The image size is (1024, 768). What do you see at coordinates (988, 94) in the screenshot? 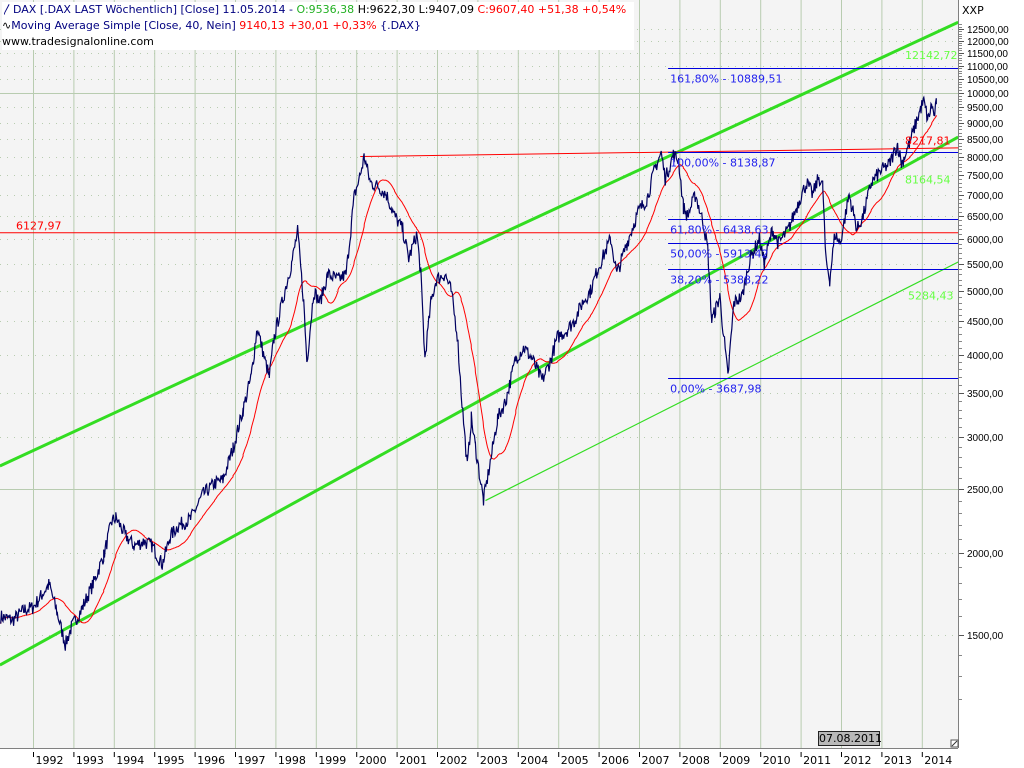
I see `y-tick-label: 10000,00` at bounding box center [988, 94].